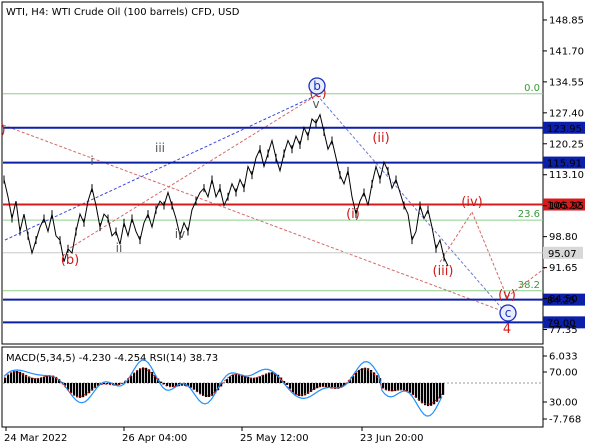 Image resolution: width=596 pixels, height=447 pixels. Describe the element at coordinates (112, 358) in the screenshot. I see `indicator-label: MACD(5,34,5) -4.230 -4.254 RSI(14) 38.73` at that location.